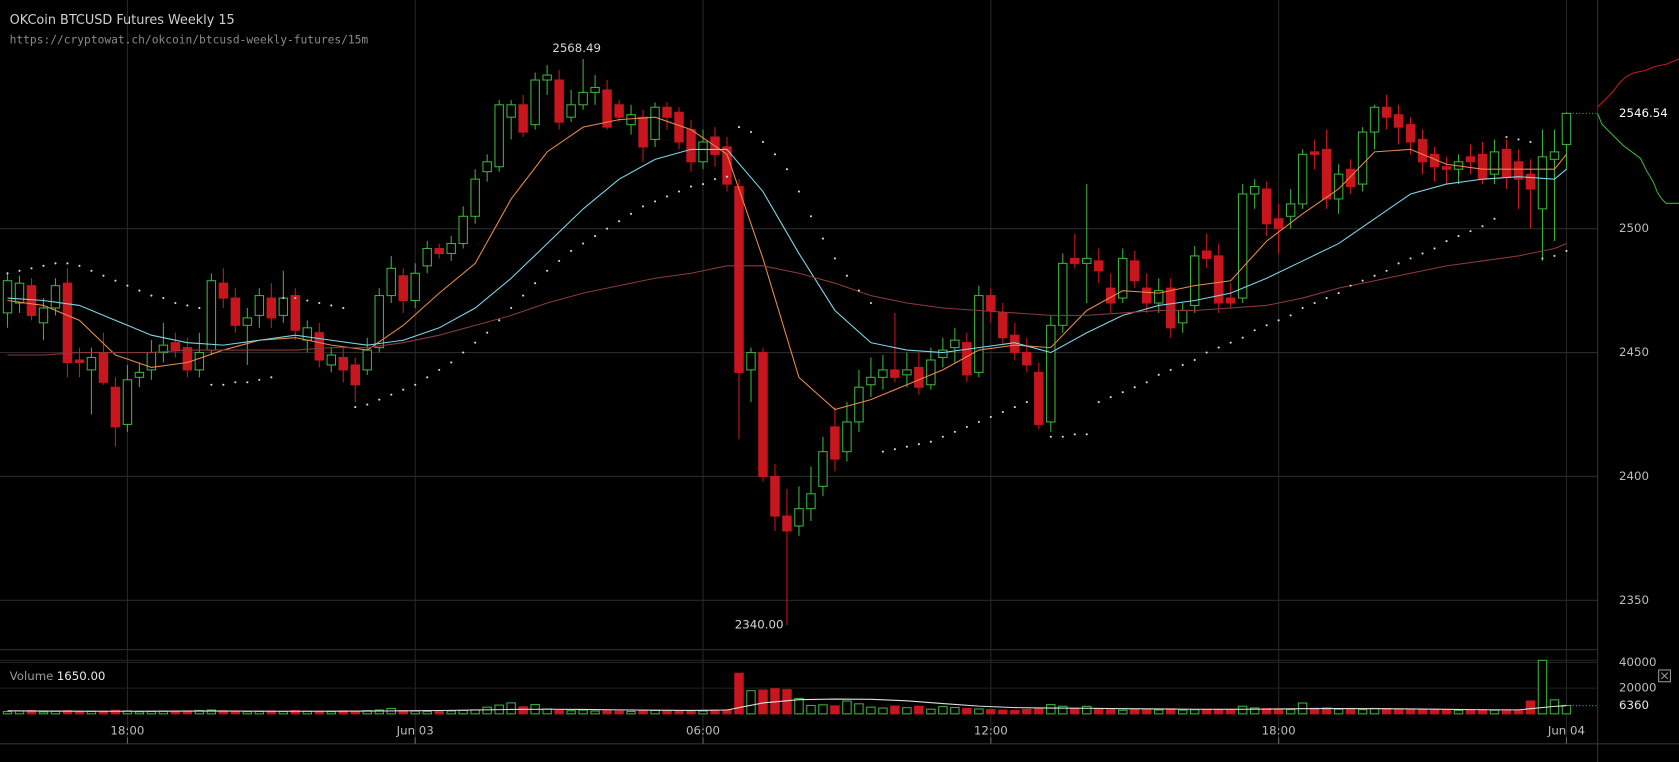 Image resolution: width=1679 pixels, height=762 pixels. I want to click on close-icon, so click(1664, 676).